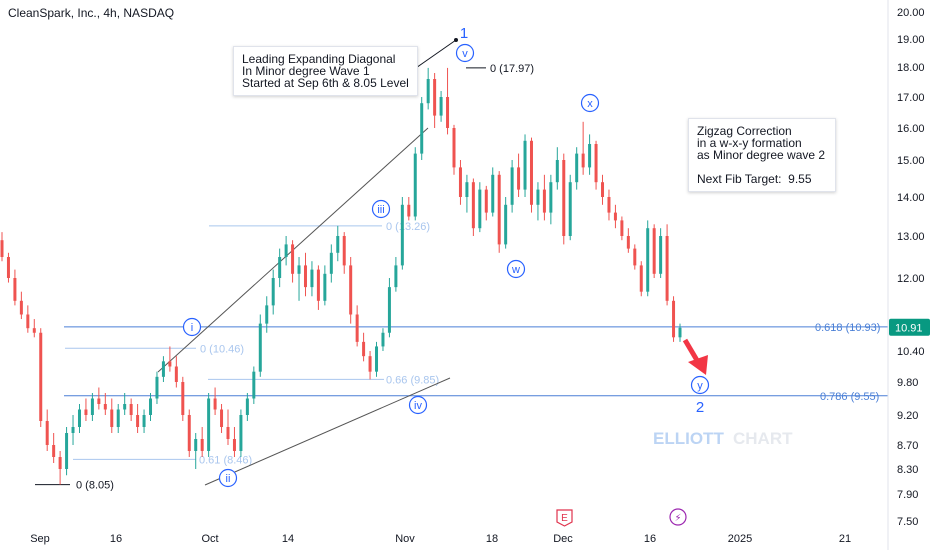 The height and width of the screenshot is (550, 932). Describe the element at coordinates (909, 327) in the screenshot. I see `last-price-tag` at that location.